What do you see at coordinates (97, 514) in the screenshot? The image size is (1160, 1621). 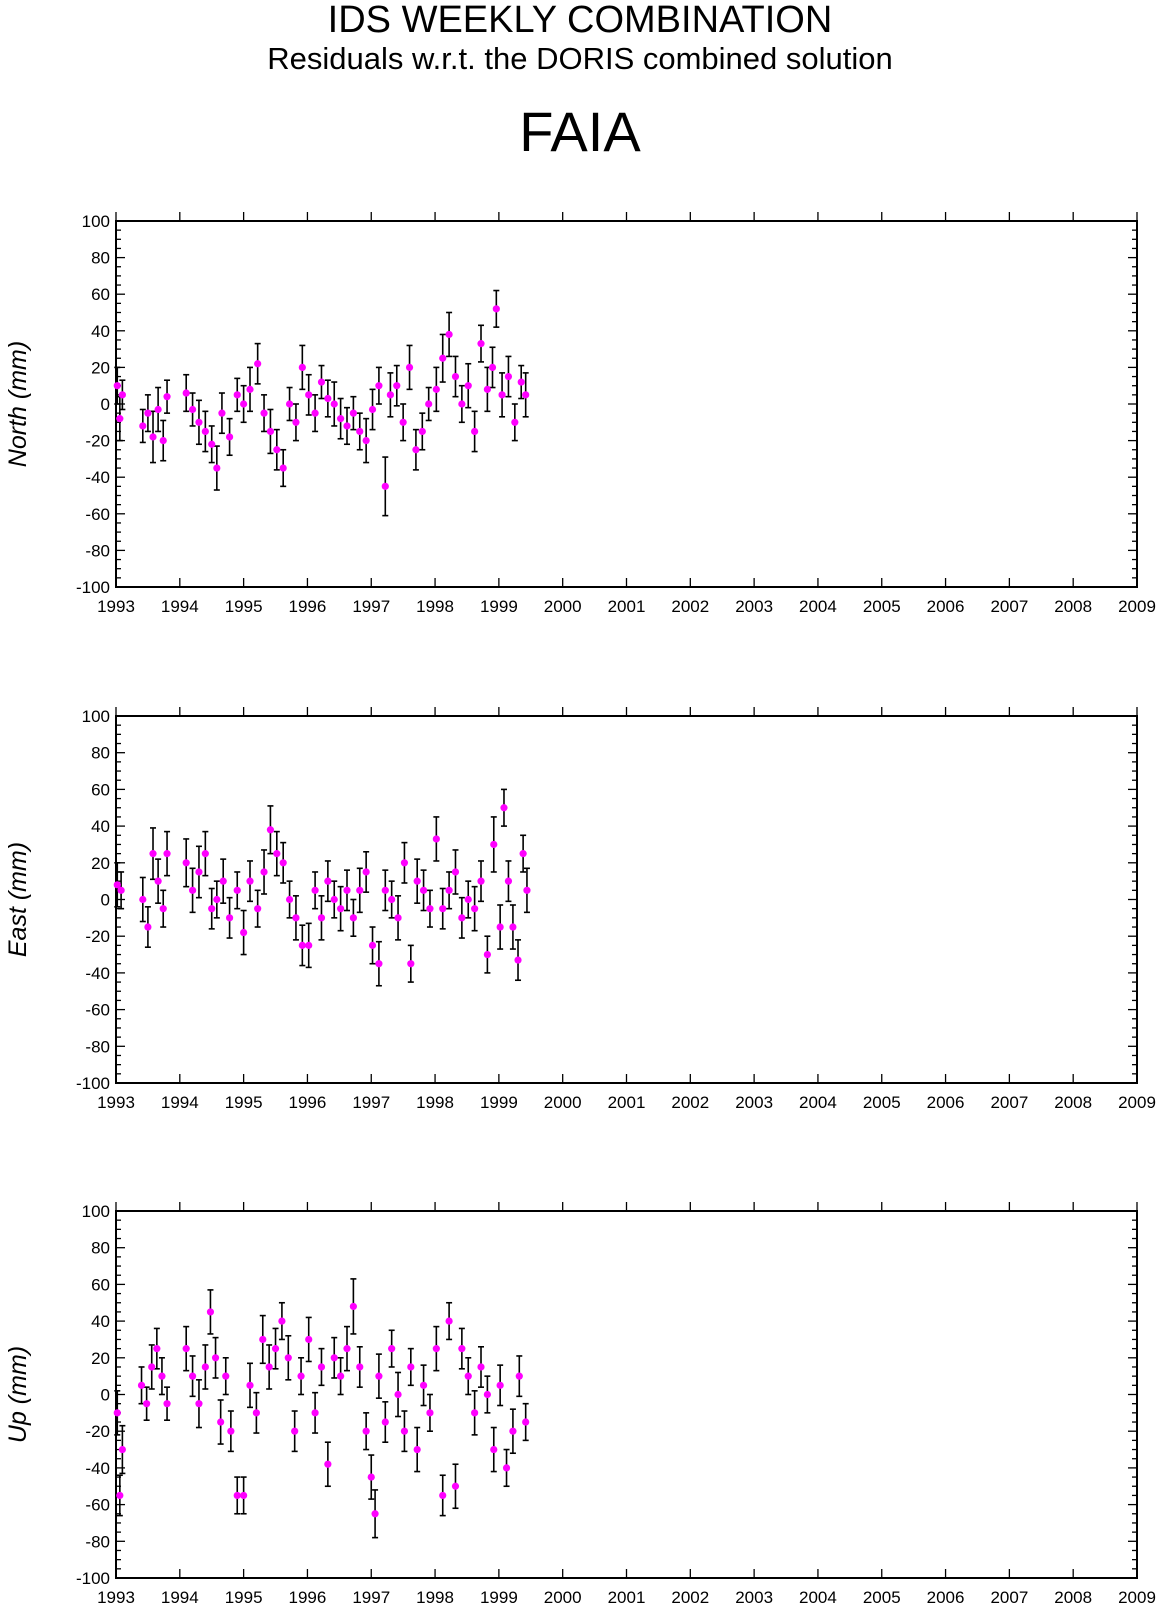 I see `y-tick-label: -60` at bounding box center [97, 514].